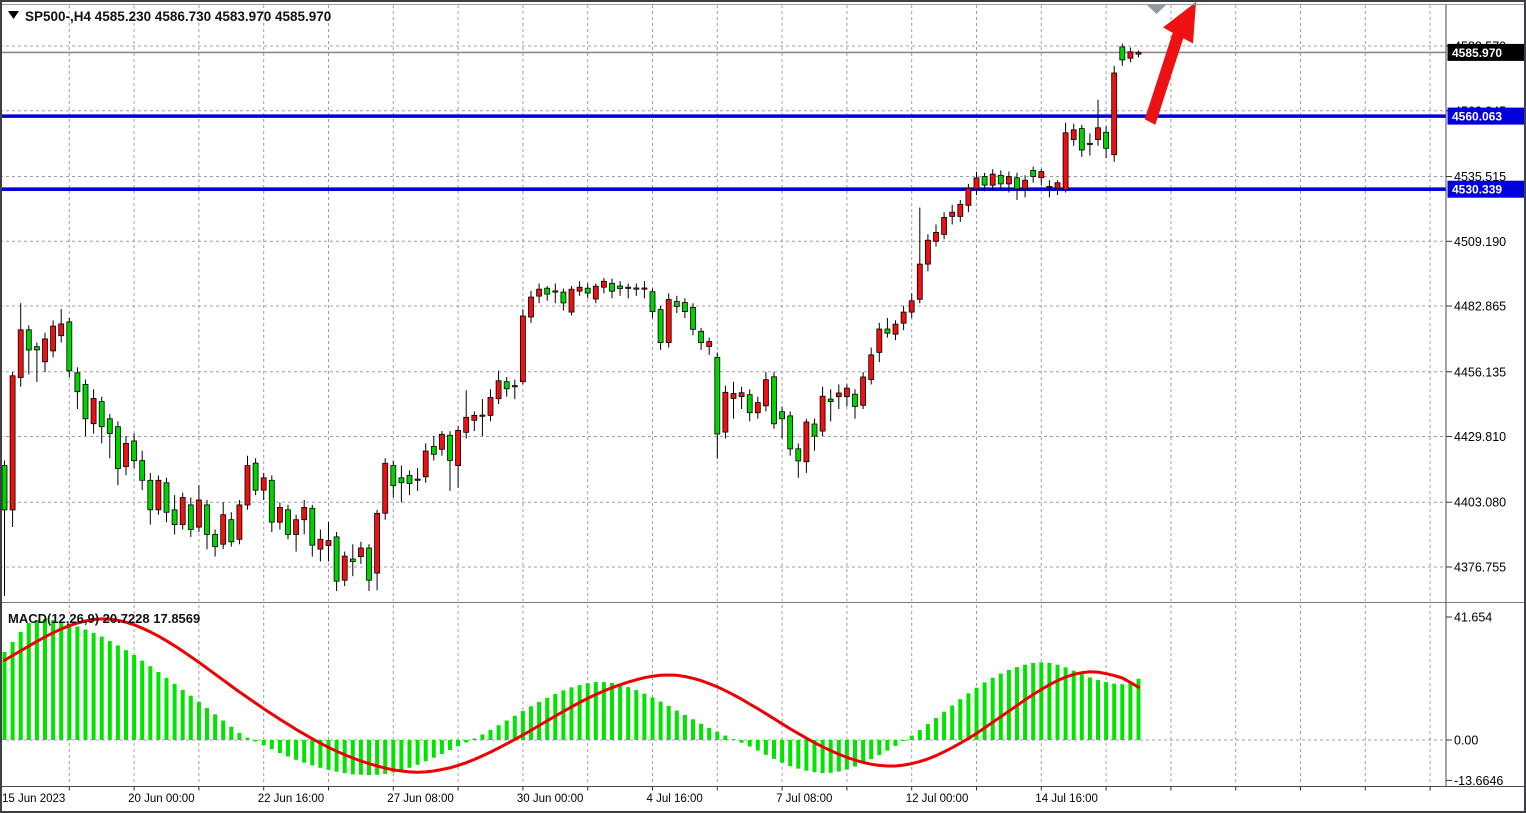 The width and height of the screenshot is (1526, 813). I want to click on price-tick-label: 4482.865, so click(1480, 307).